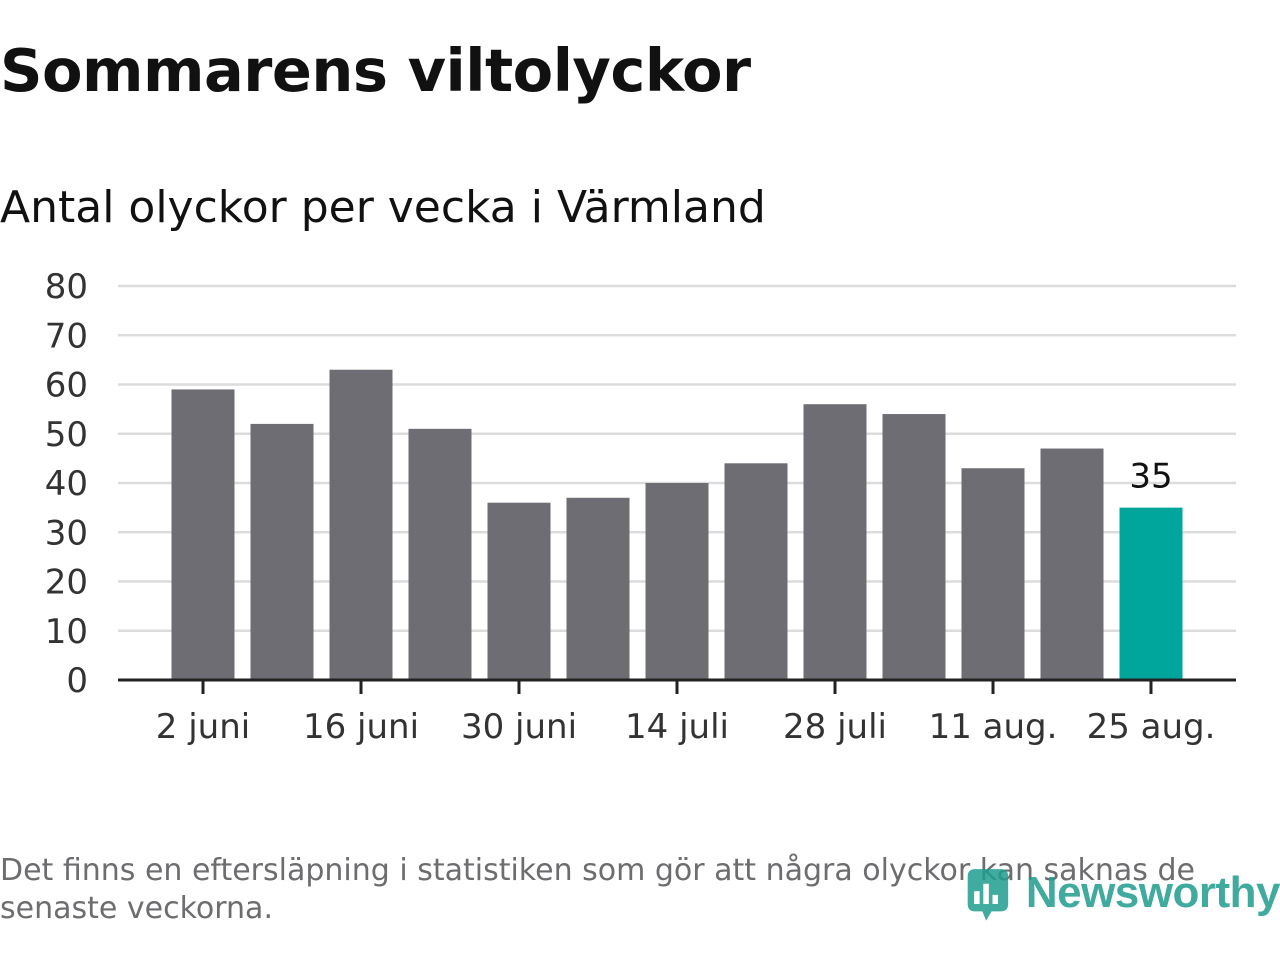 The height and width of the screenshot is (960, 1280). What do you see at coordinates (1151, 727) in the screenshot?
I see `x-tick-label: 25 aug.` at bounding box center [1151, 727].